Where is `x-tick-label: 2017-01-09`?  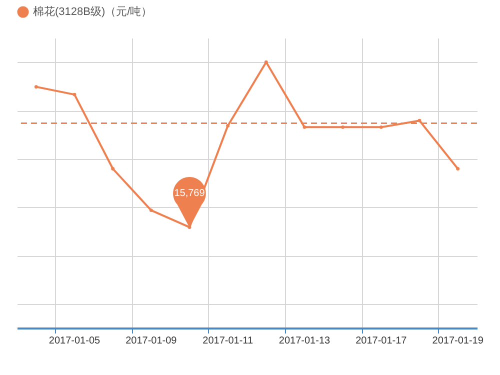 x-tick-label: 2017-01-09 is located at coordinates (152, 341).